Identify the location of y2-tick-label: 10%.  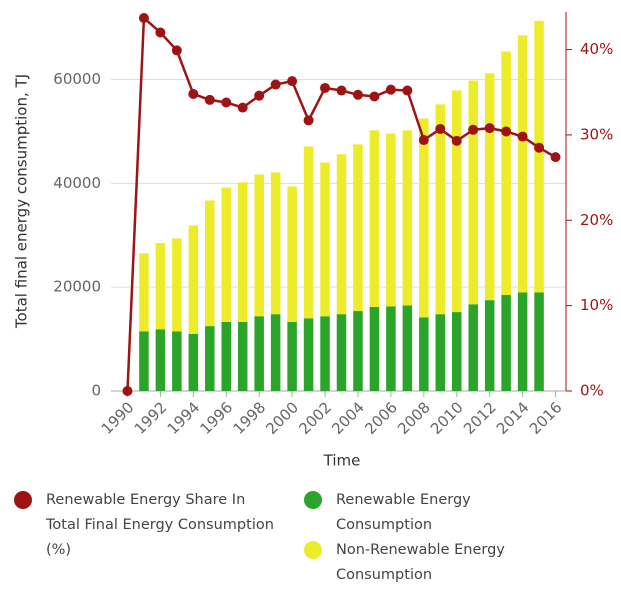
(596, 305).